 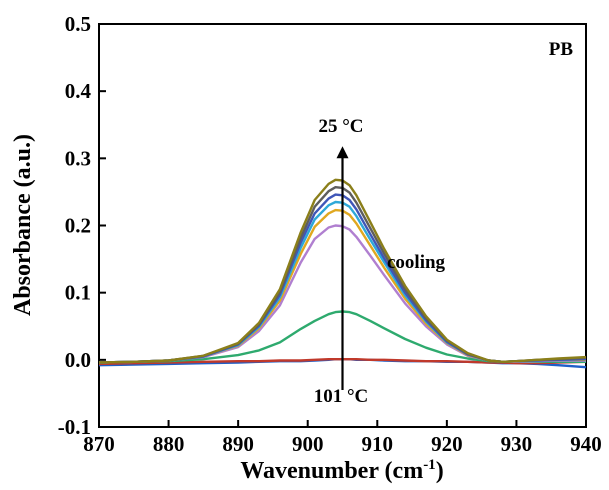 I want to click on process-label: cooling, so click(x=416, y=262).